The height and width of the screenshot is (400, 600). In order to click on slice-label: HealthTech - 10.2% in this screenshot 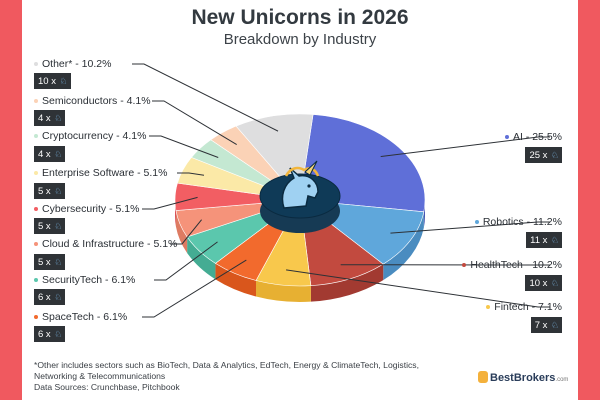, I will do `click(512, 265)`.